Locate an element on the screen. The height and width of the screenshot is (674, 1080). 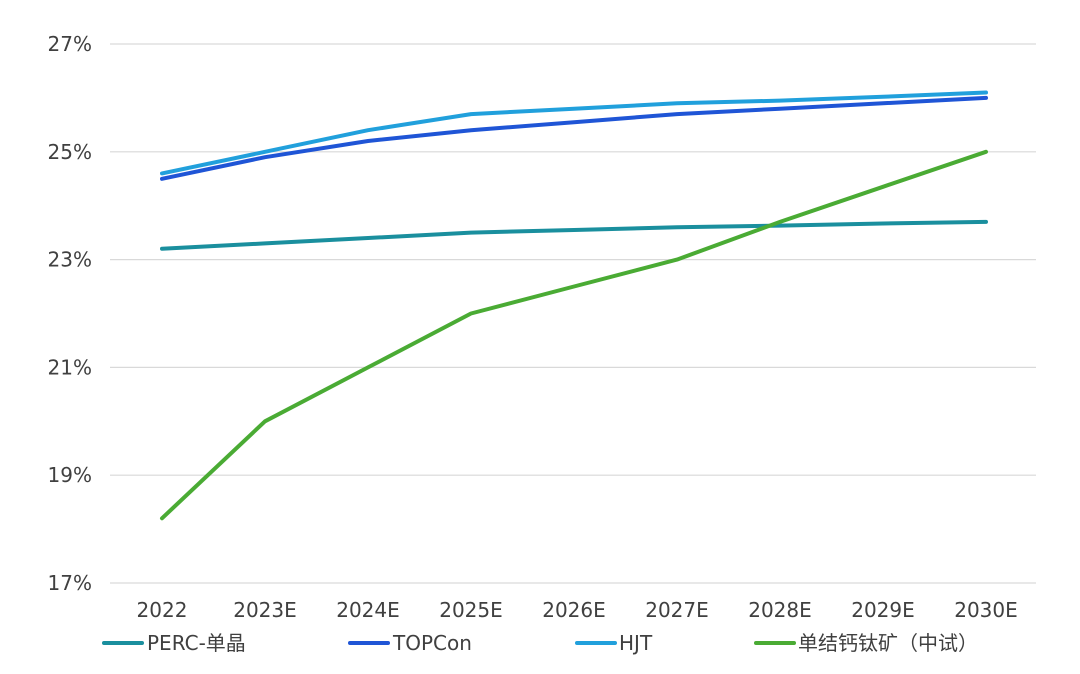
legend-label: HJT is located at coordinates (636, 643).